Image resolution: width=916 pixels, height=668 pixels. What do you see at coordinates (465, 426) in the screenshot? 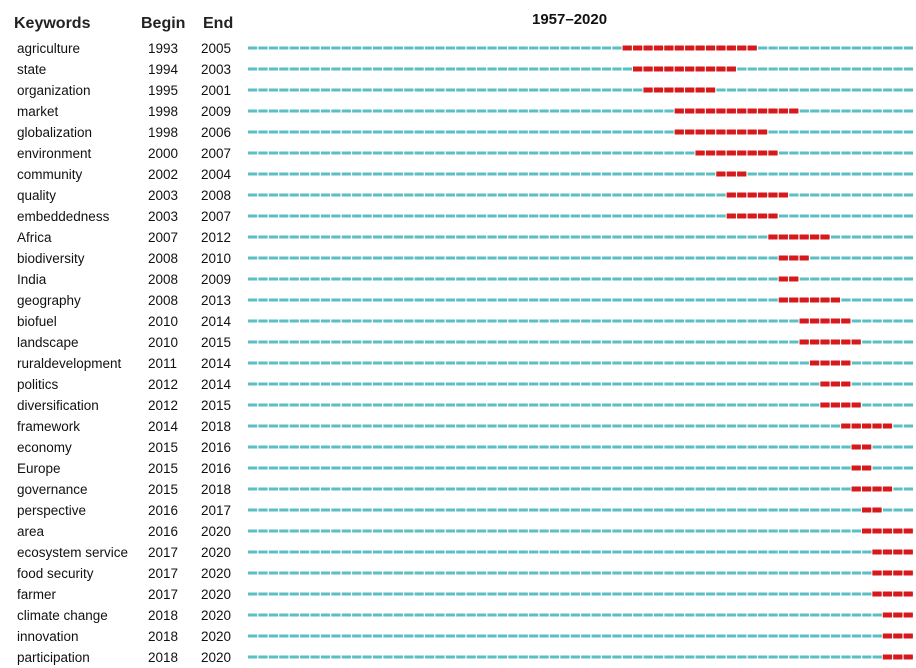
I see `burst-row: framework 2014 2018` at bounding box center [465, 426].